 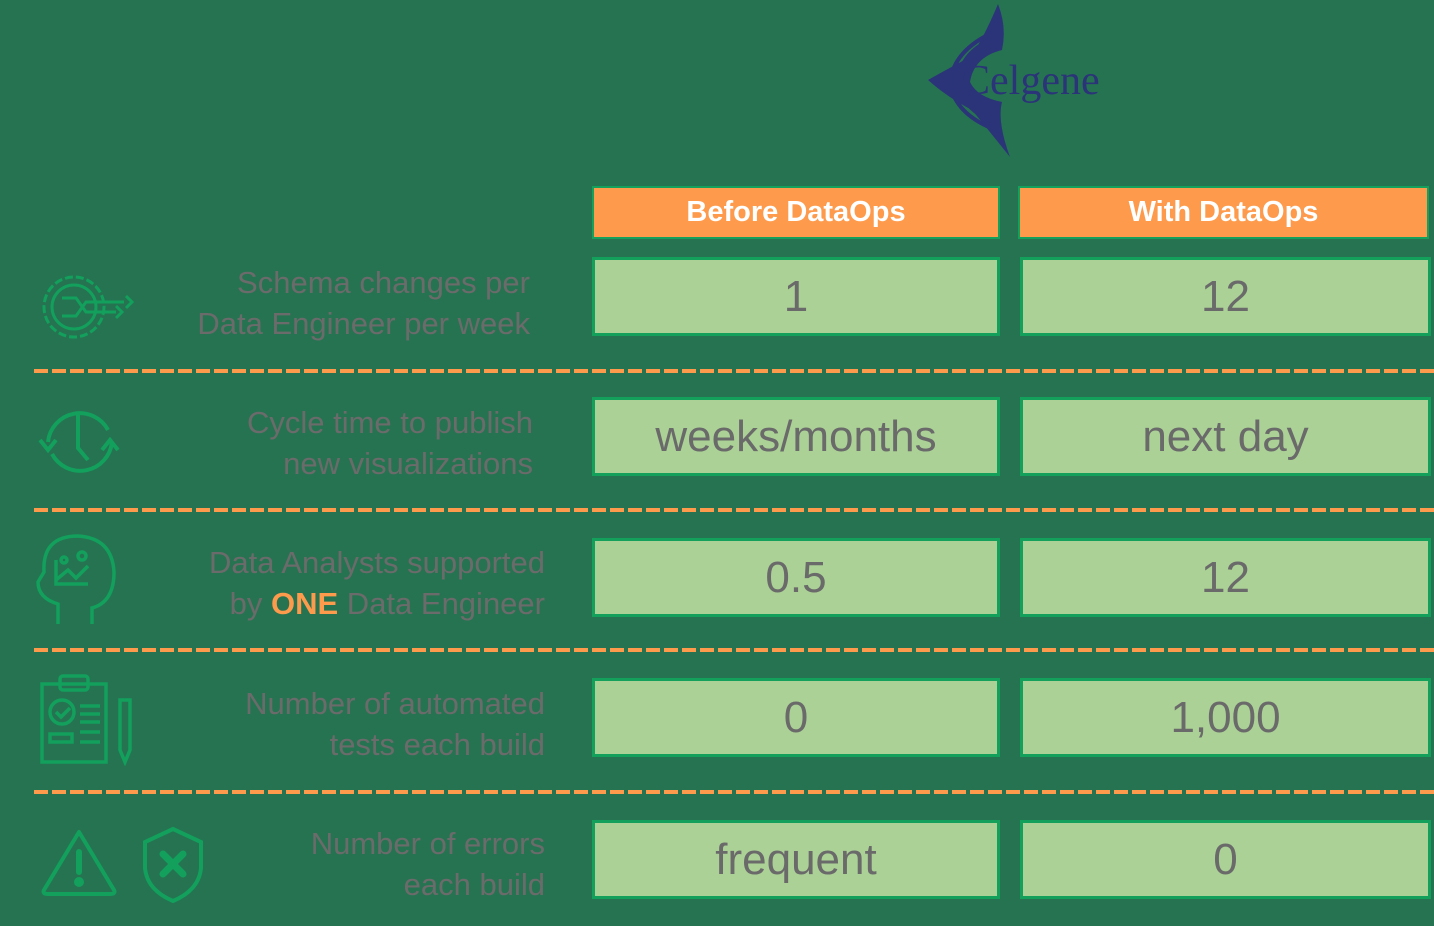 What do you see at coordinates (796, 296) in the screenshot?
I see `cell-before-schema-changes: 1` at bounding box center [796, 296].